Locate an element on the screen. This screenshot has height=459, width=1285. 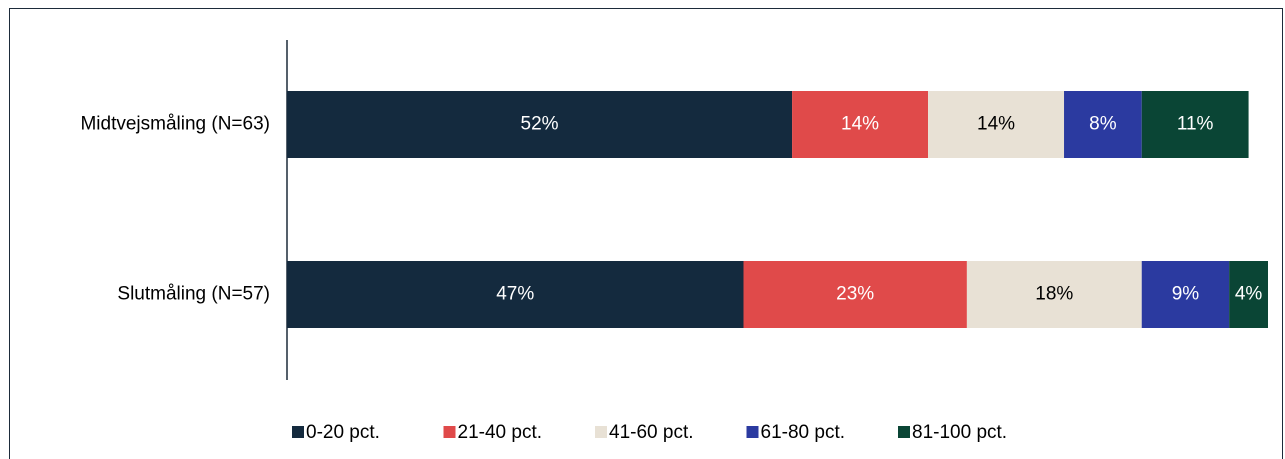
legend-label: 21-40 pct. is located at coordinates (500, 432).